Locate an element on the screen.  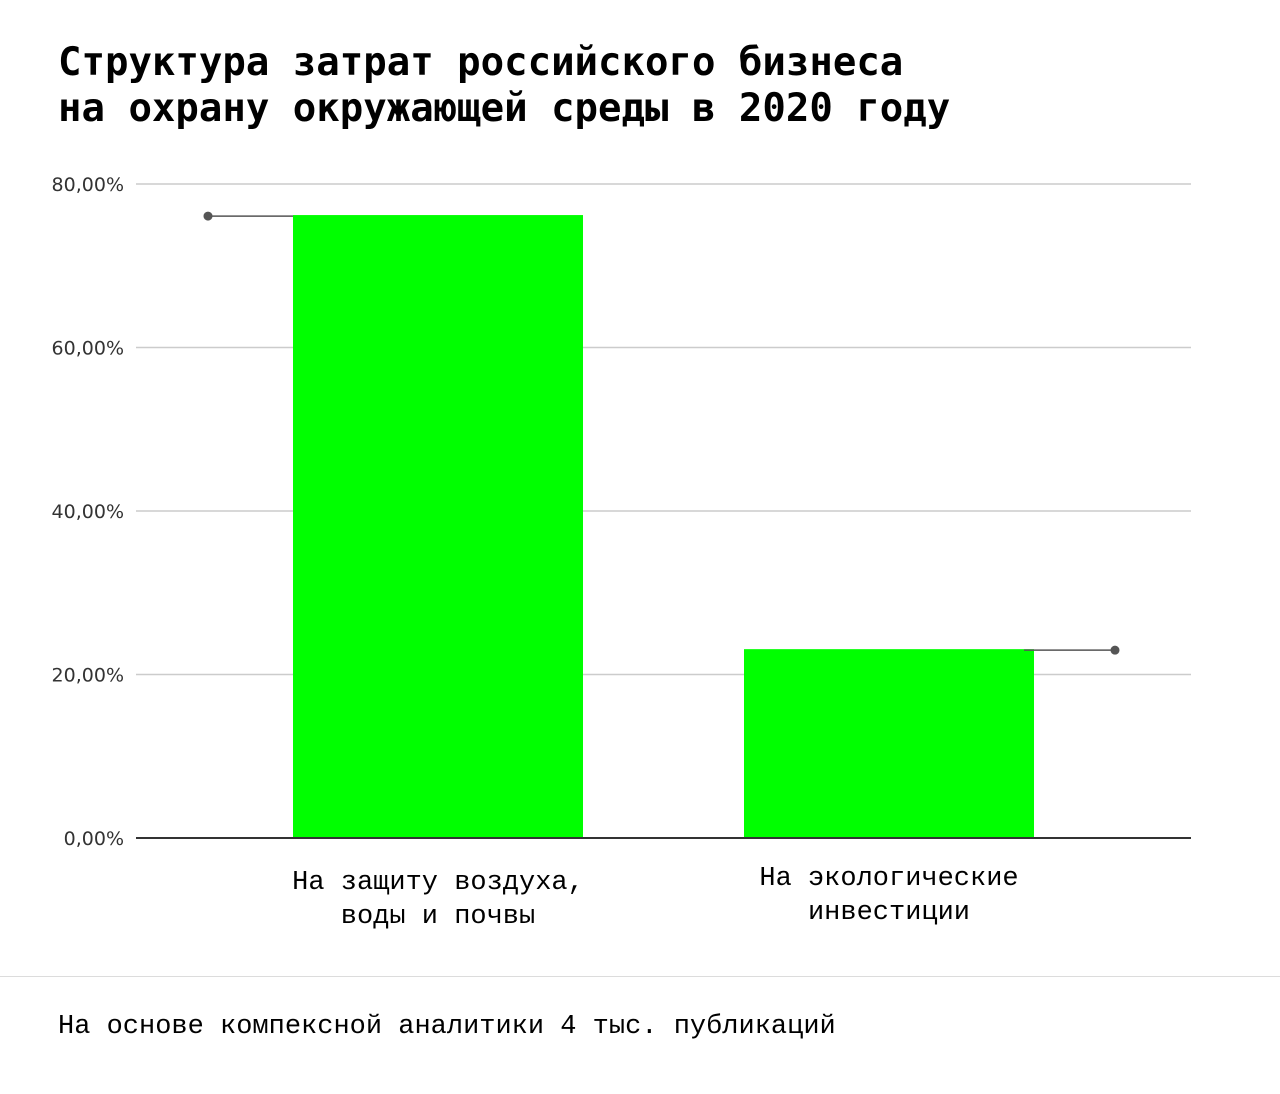
x-category-label: На экологические is located at coordinates (888, 879).